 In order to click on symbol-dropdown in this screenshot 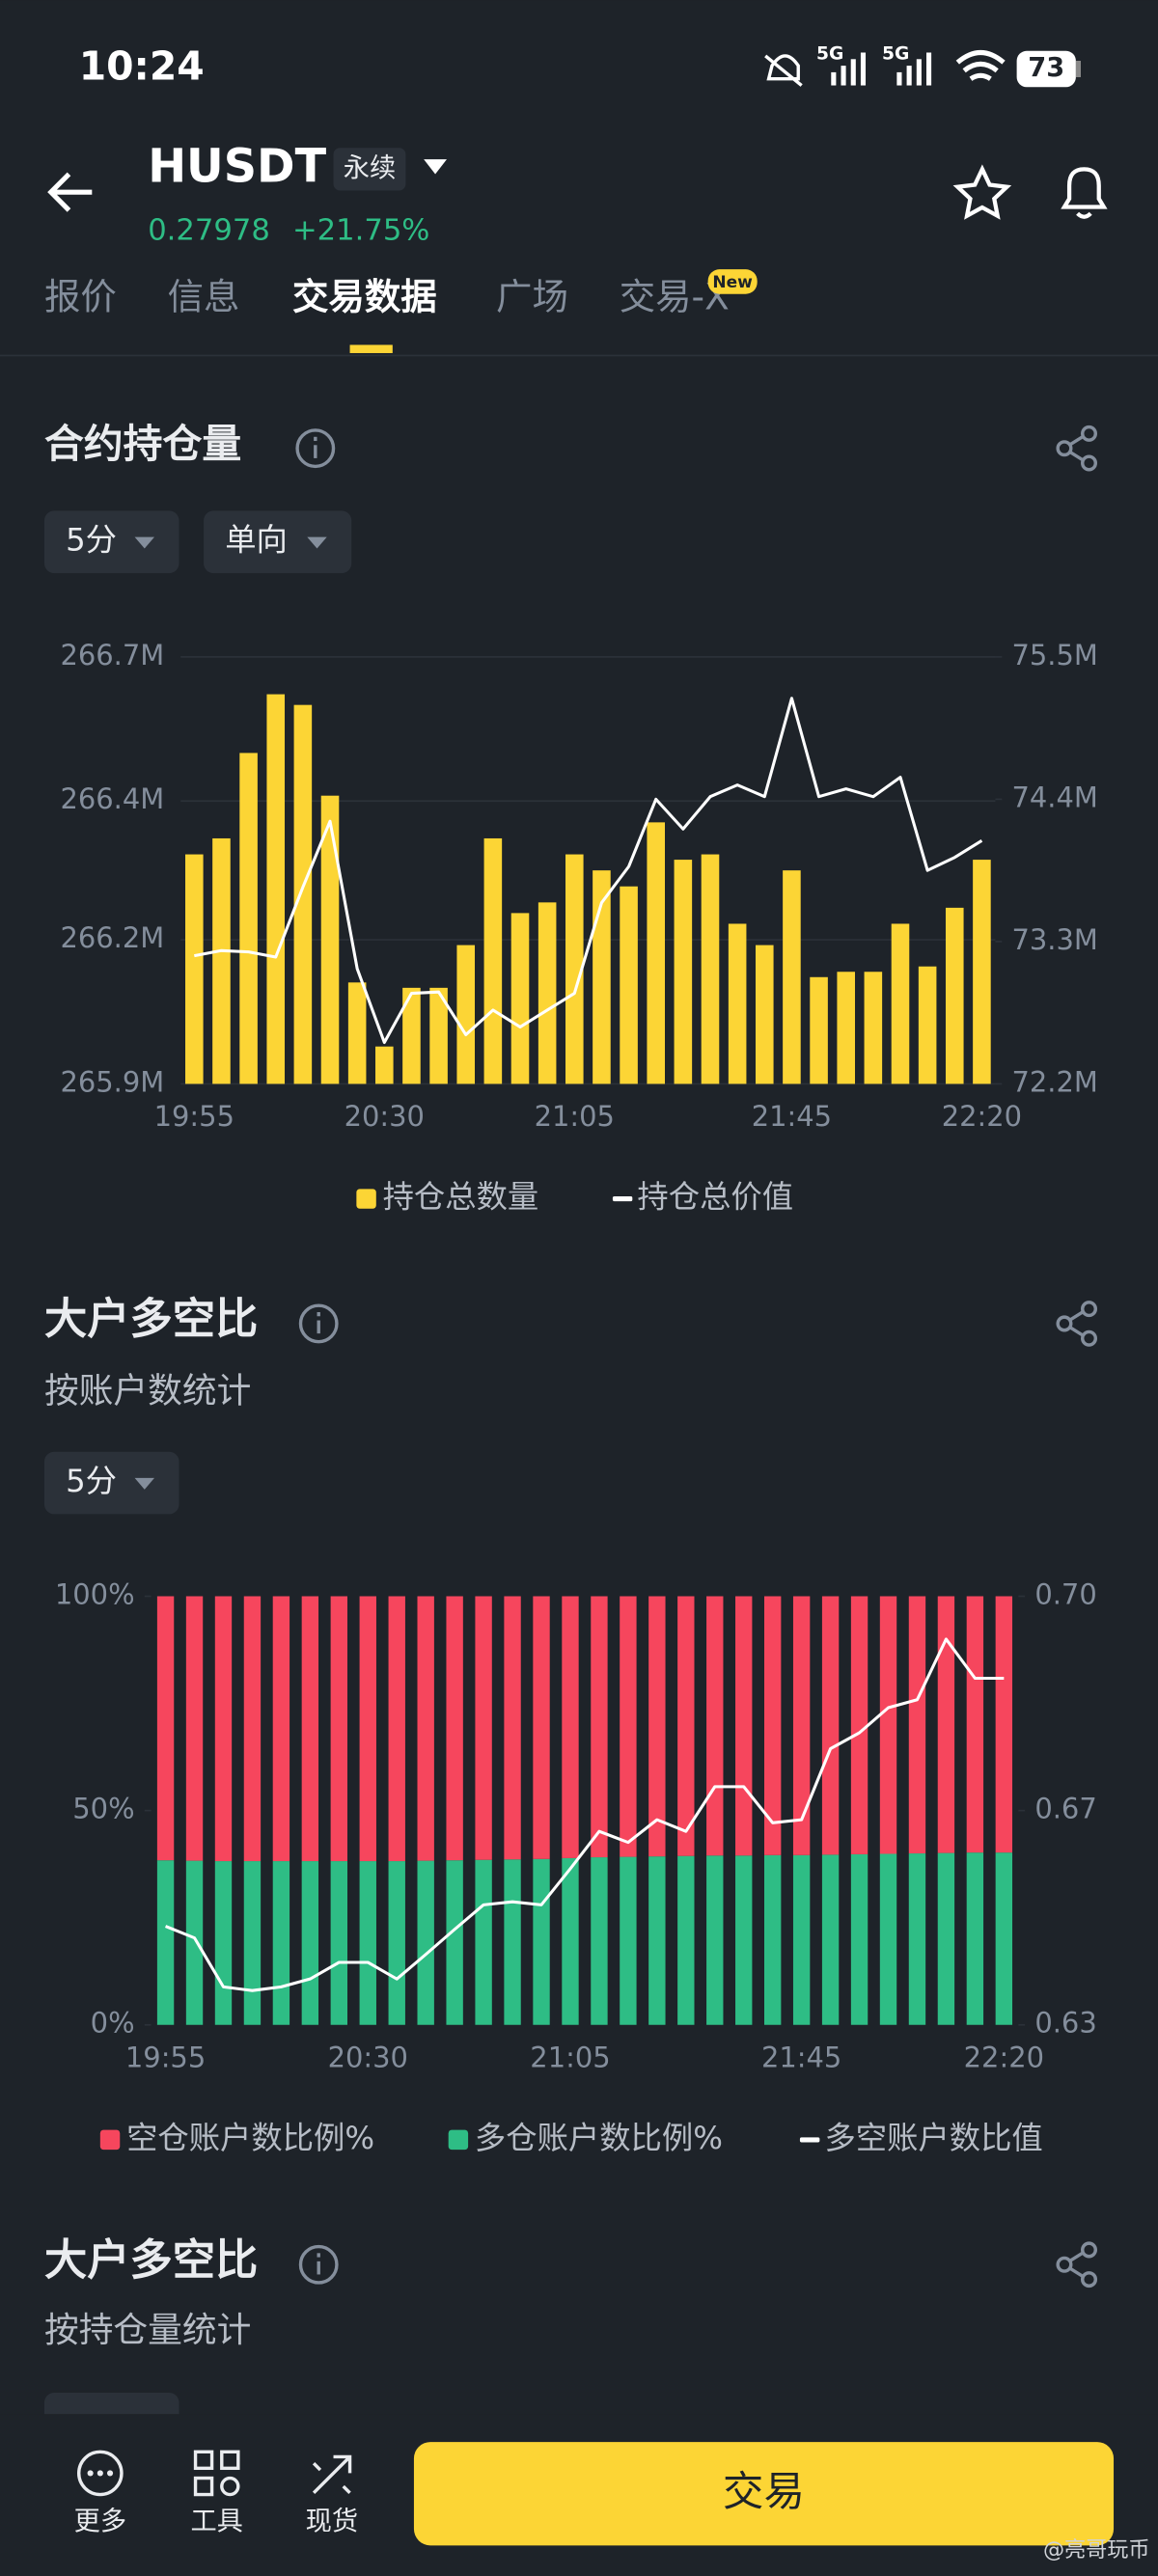, I will do `click(435, 167)`.